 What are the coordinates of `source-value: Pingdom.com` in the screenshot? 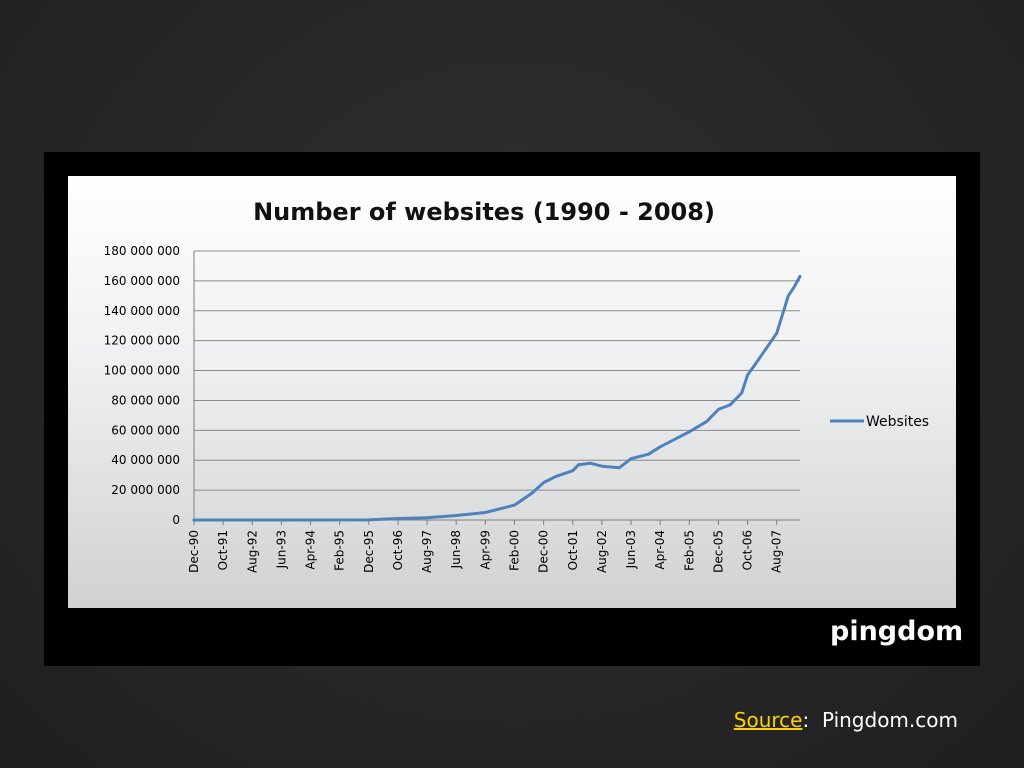 It's located at (889, 720).